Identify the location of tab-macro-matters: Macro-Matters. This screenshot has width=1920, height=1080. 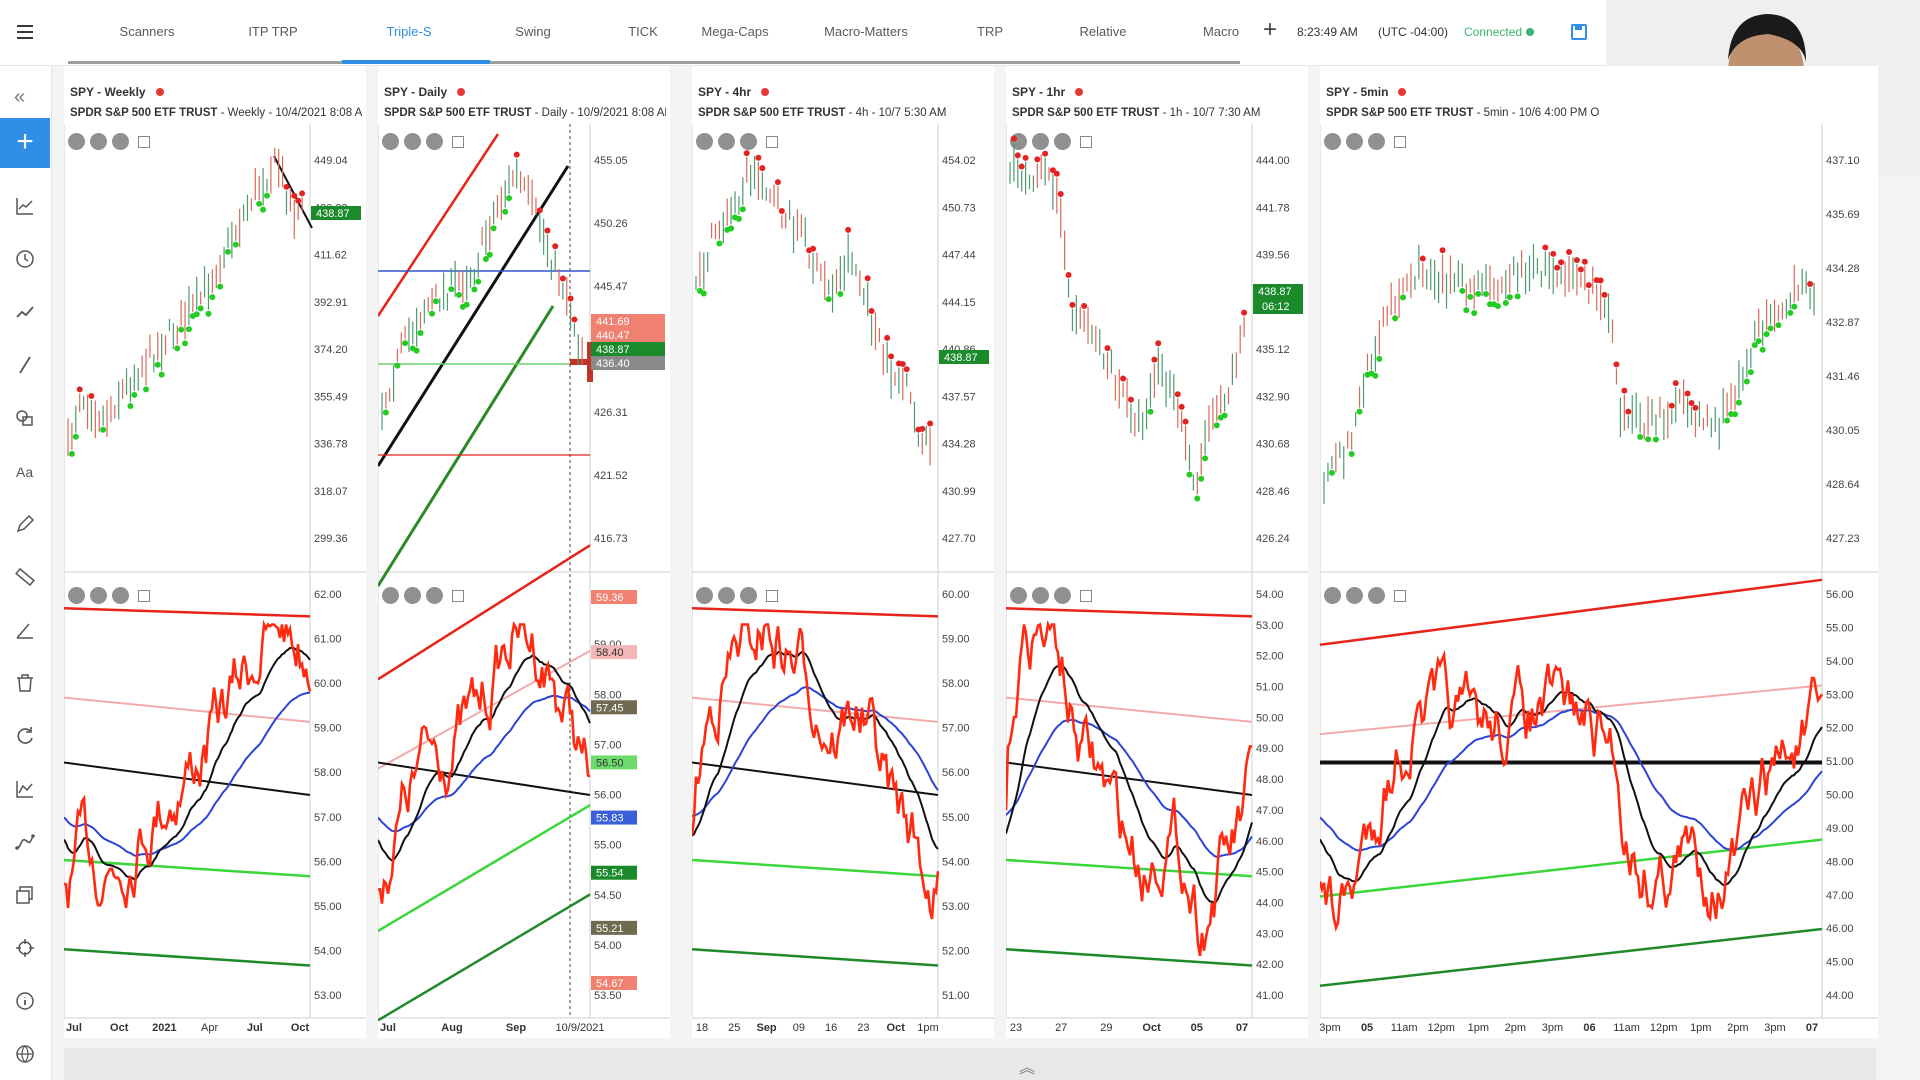
(866, 31).